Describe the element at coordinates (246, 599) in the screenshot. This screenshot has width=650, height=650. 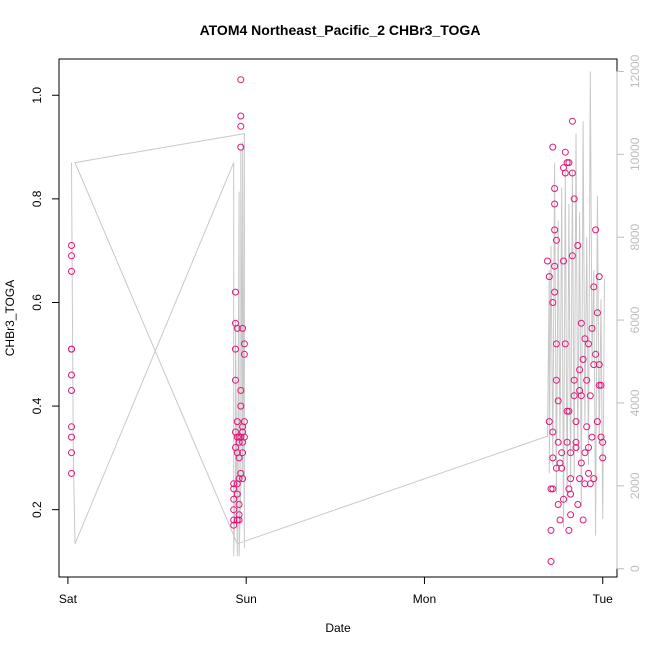
I see `x-tick-label: Sun` at that location.